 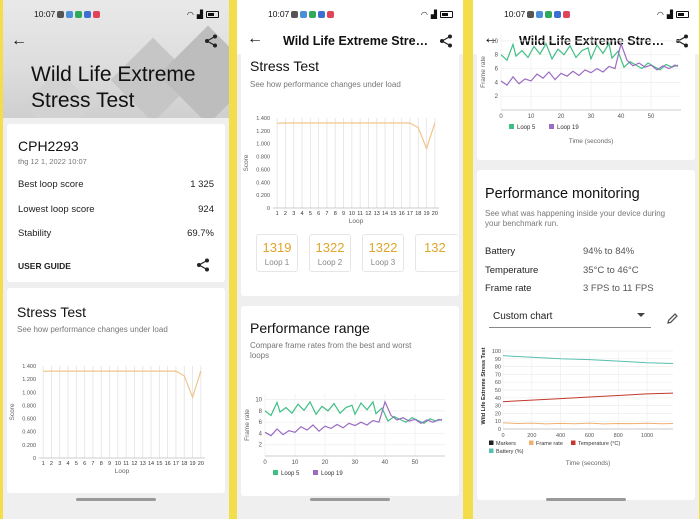 I want to click on y-tick-label: 6, so click(x=261, y=423).